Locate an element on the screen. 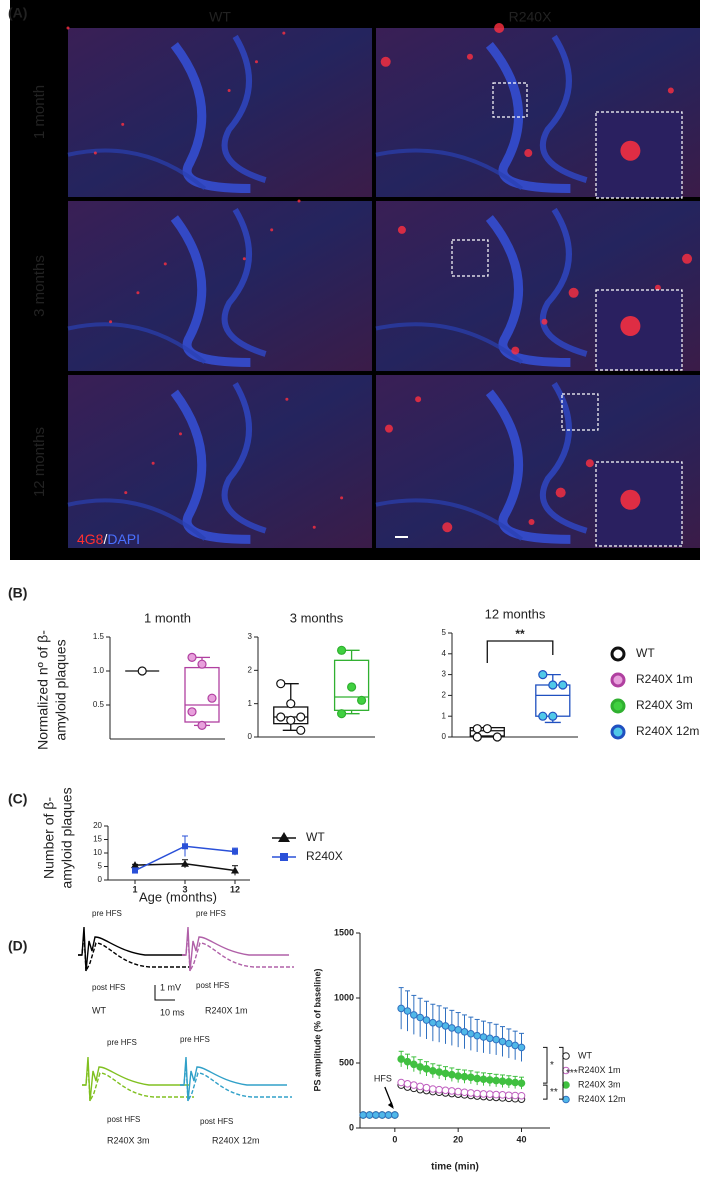 The image size is (709, 1184). y-tick-label: 10 is located at coordinates (97, 852).